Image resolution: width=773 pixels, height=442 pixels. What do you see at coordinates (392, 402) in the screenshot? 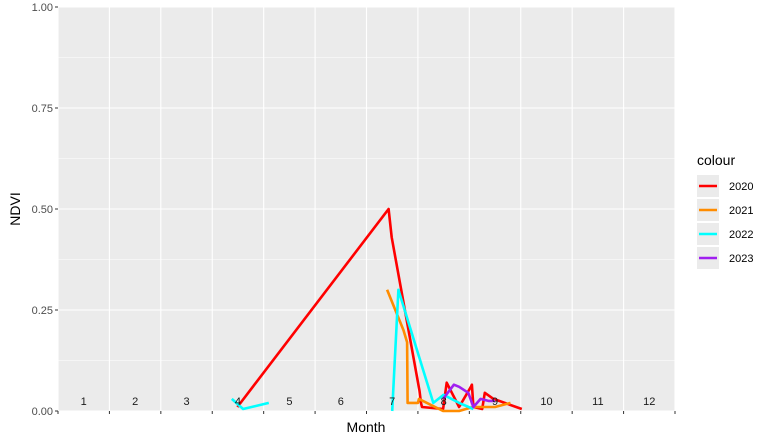
I see `month-label: 7` at bounding box center [392, 402].